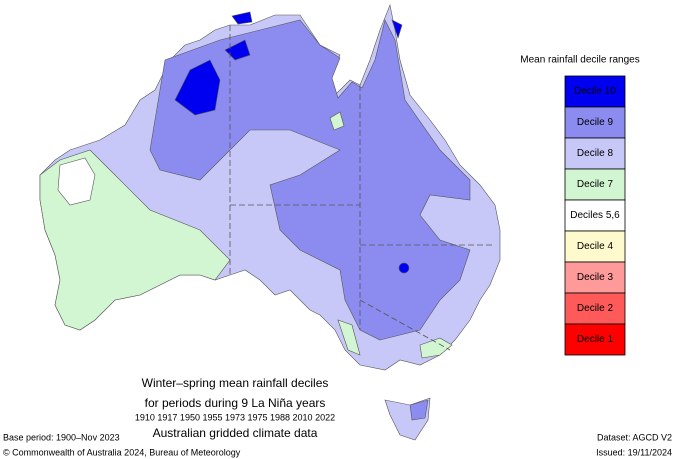 This screenshot has height=459, width=675. I want to click on decile-7-southeast, so click(349, 337).